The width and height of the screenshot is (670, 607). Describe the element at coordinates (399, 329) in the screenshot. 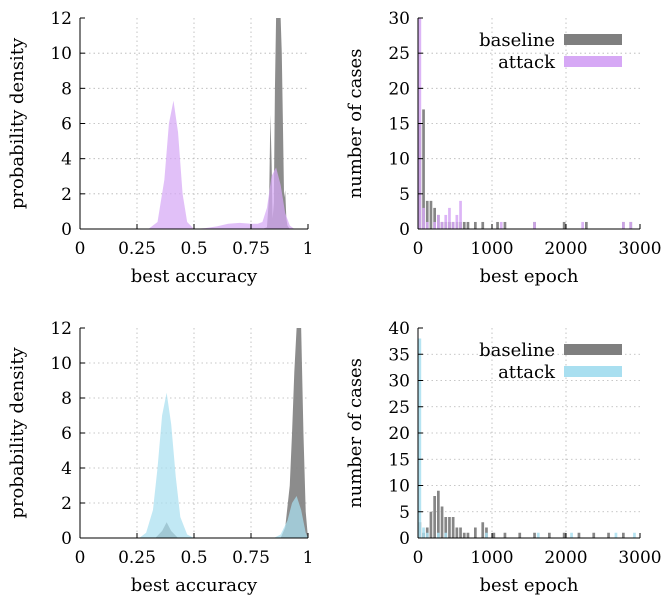

I see `y-tick-label: 40` at that location.